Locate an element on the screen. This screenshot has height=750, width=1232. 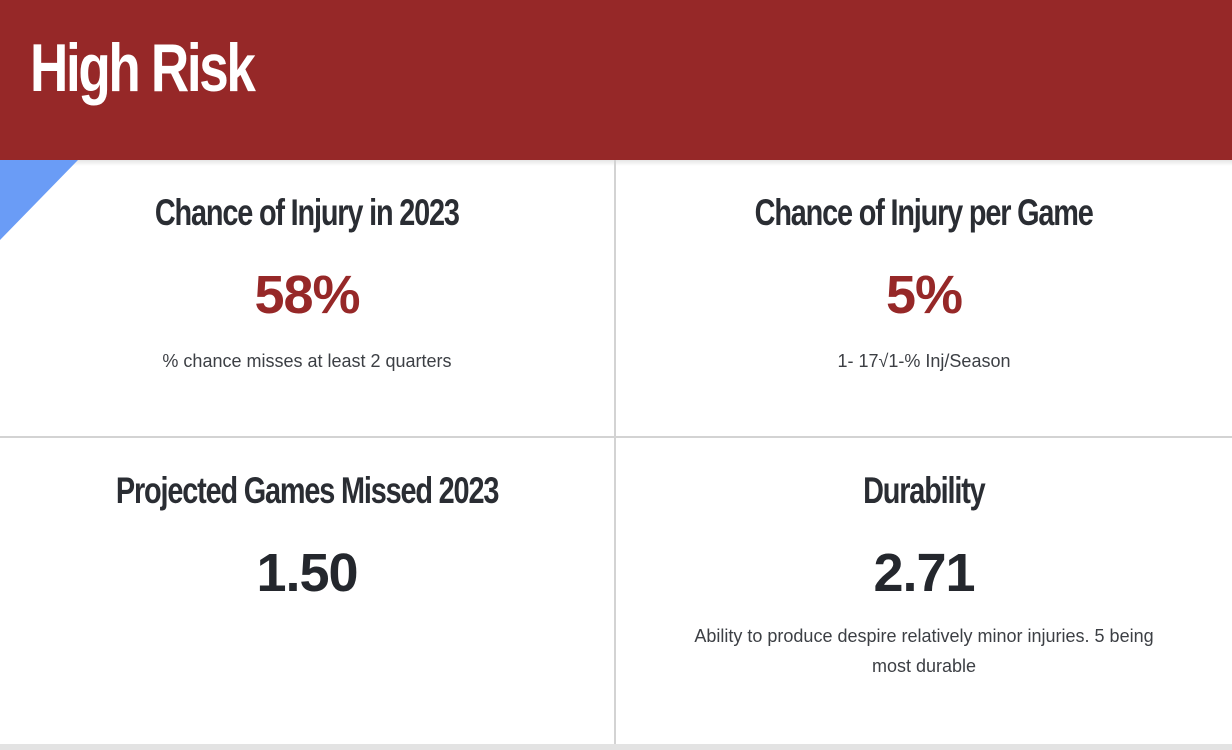
metric-value: 5% is located at coordinates (924, 295).